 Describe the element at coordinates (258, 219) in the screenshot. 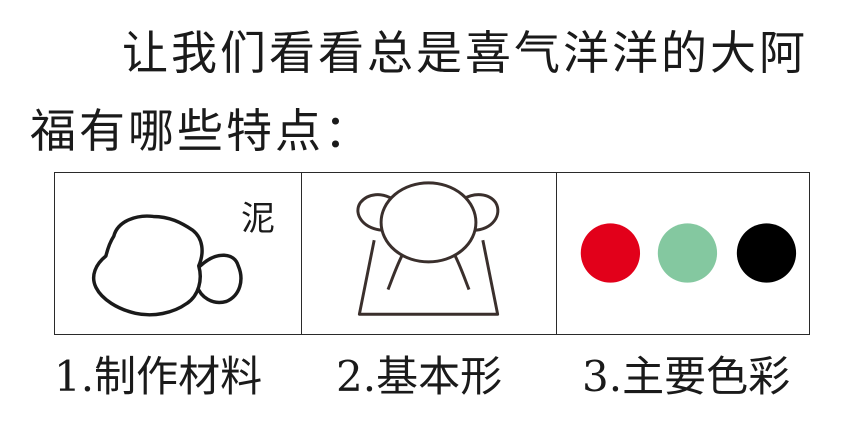

I see `material-label: 泥` at that location.